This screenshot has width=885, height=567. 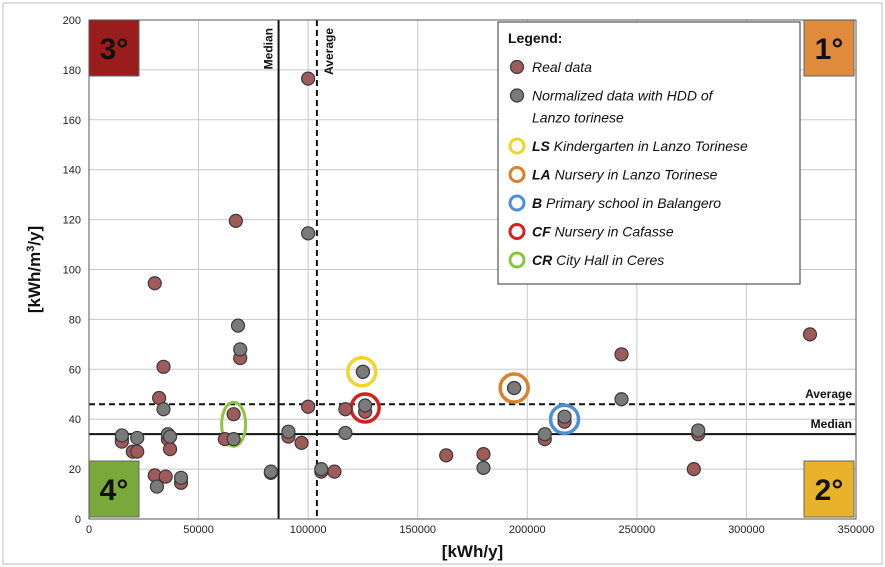 I want to click on legend-title: Legend:, so click(x=535, y=38).